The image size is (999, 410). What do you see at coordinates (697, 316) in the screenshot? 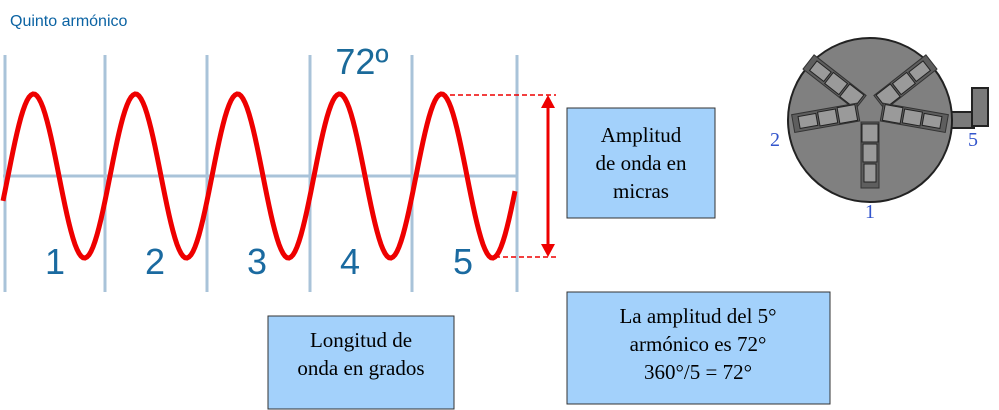
I see `box-text: La amplitud del 5°` at bounding box center [697, 316].